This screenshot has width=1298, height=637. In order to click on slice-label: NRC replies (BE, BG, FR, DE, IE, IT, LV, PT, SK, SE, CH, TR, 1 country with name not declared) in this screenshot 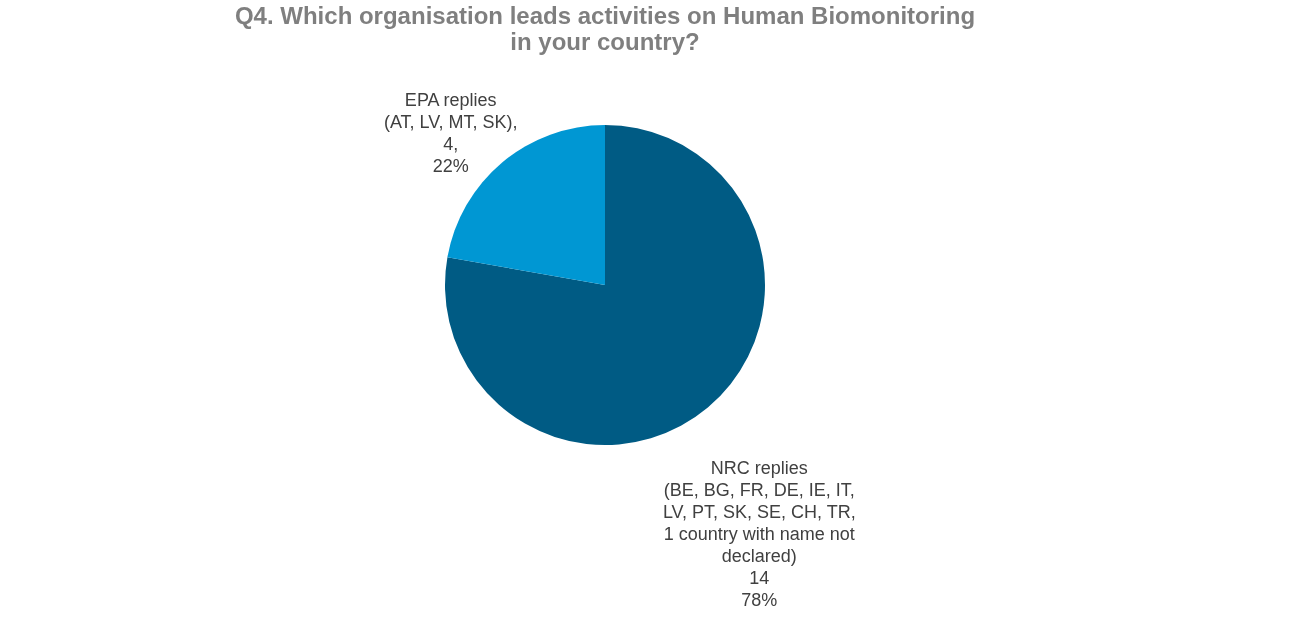, I will do `click(759, 511)`.